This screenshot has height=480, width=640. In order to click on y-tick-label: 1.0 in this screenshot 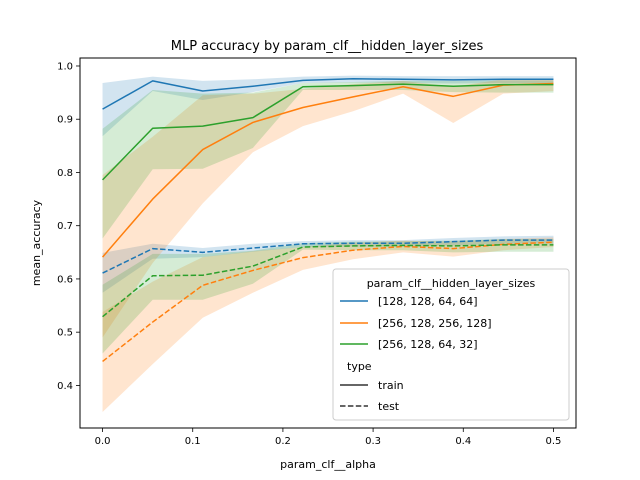, I will do `click(65, 66)`.